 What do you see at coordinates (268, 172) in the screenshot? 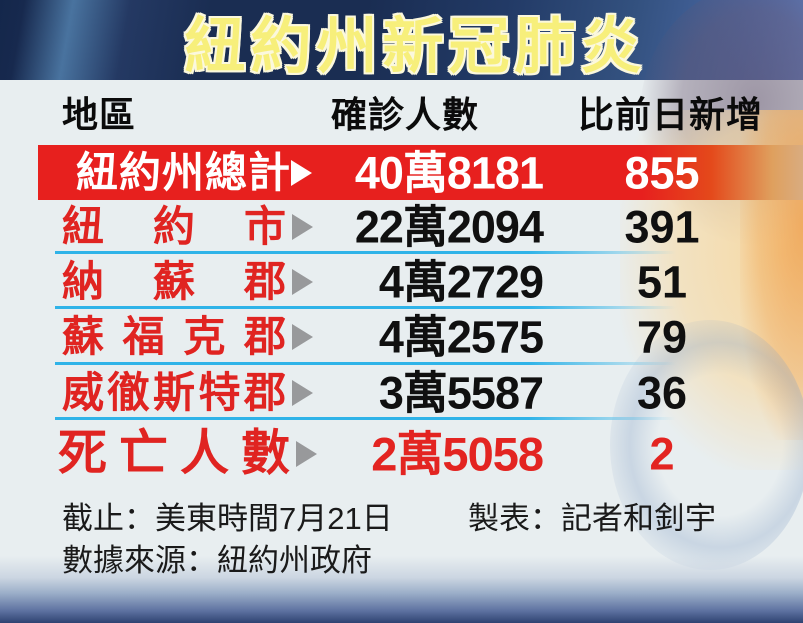
I see `region-char: 計` at bounding box center [268, 172].